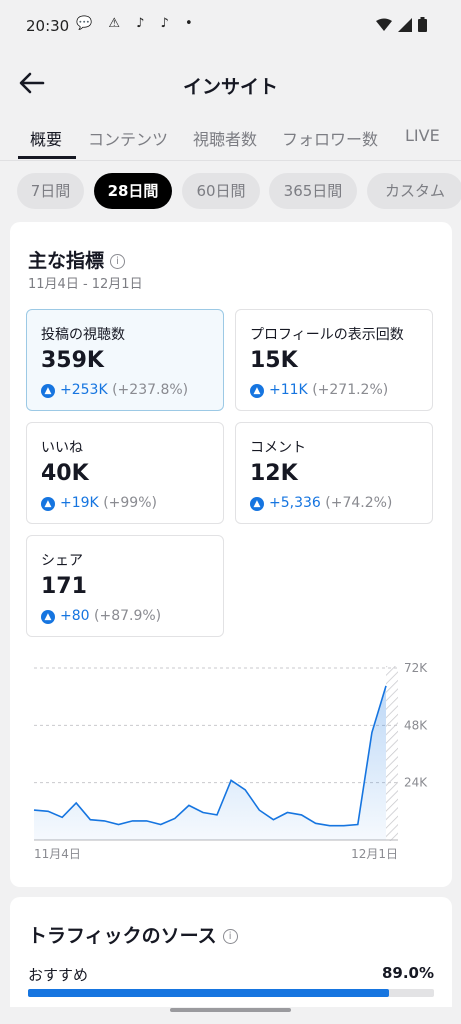 The height and width of the screenshot is (1024, 461). I want to click on metric-change: ▲ +80 (+87.9%), so click(101, 616).